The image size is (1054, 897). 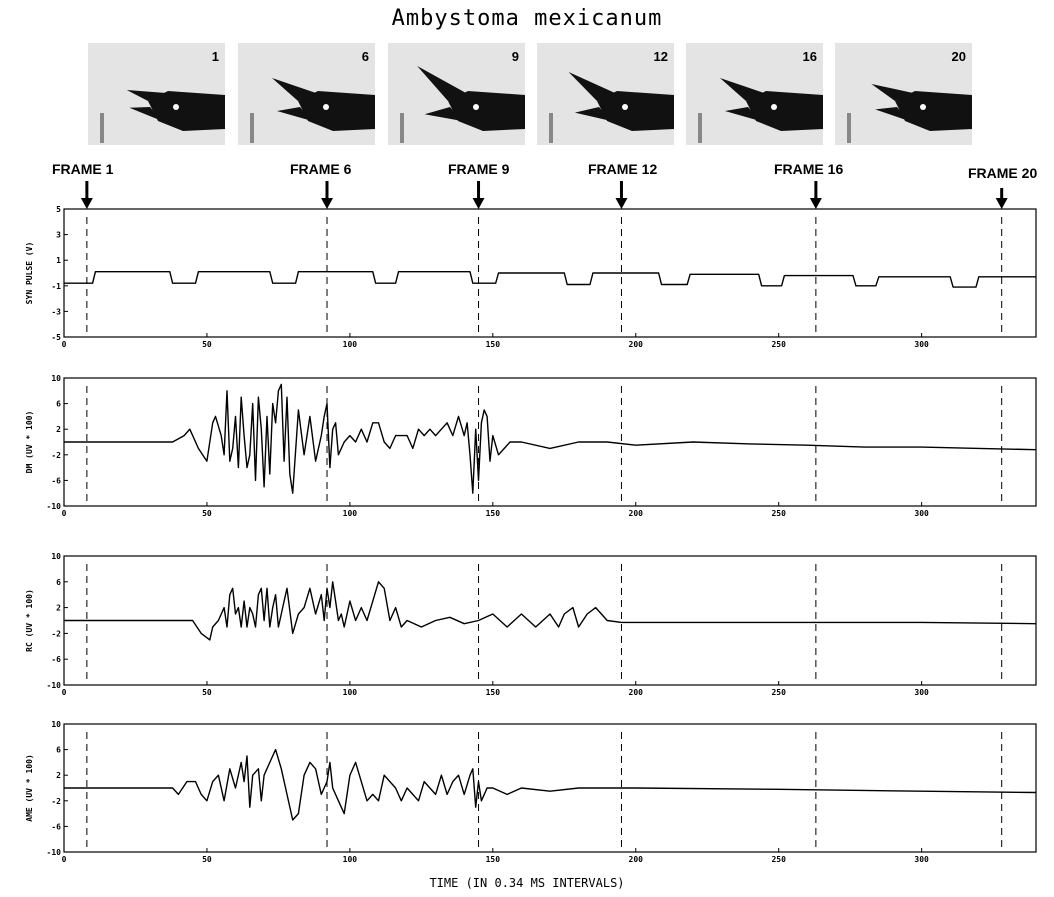 What do you see at coordinates (623, 169) in the screenshot?
I see `frame-label-12: FRAME 12` at bounding box center [623, 169].